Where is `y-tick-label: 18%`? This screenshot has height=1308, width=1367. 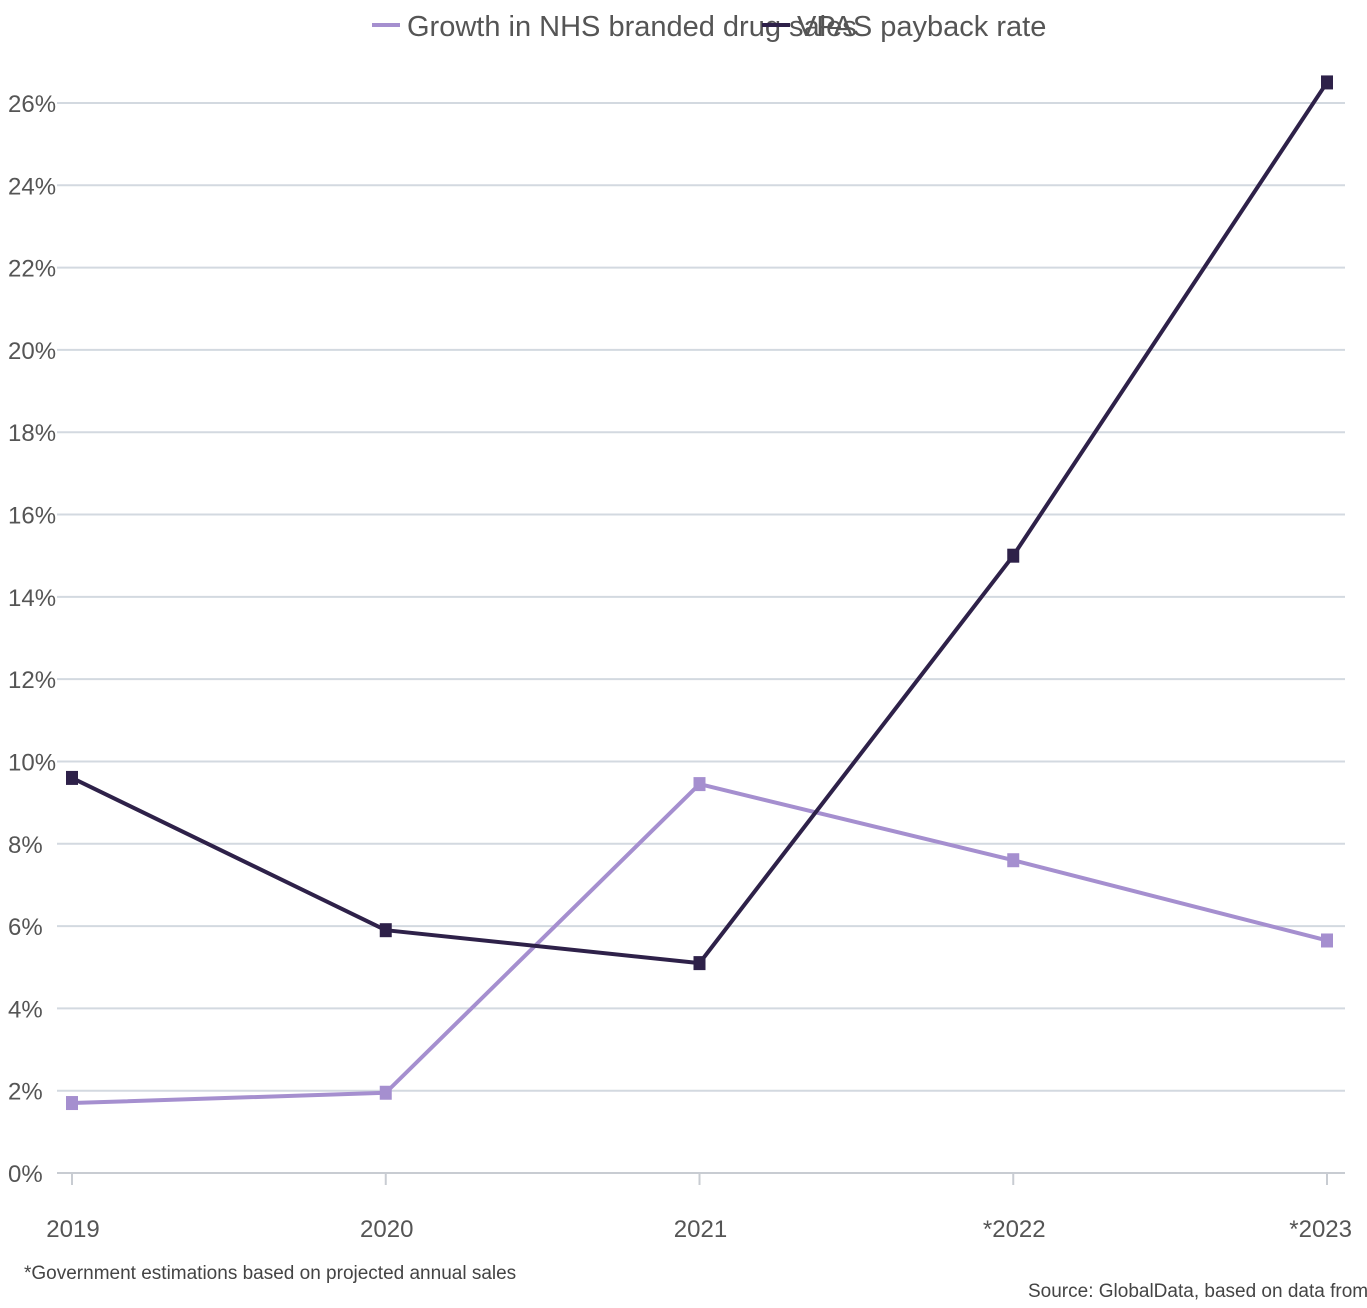 y-tick-label: 18% is located at coordinates (32, 433).